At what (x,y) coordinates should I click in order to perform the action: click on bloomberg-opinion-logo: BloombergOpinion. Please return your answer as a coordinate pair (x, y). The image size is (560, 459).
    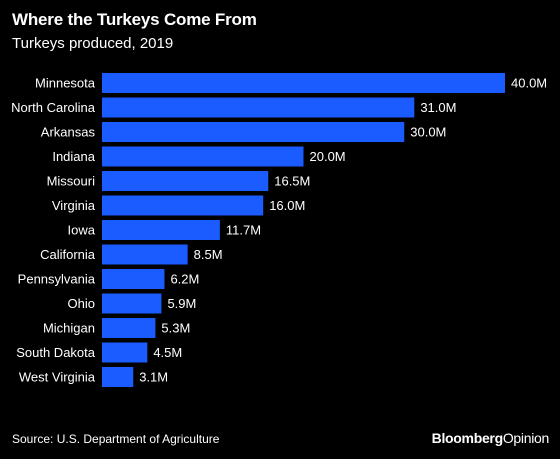
    Looking at the image, I should click on (490, 438).